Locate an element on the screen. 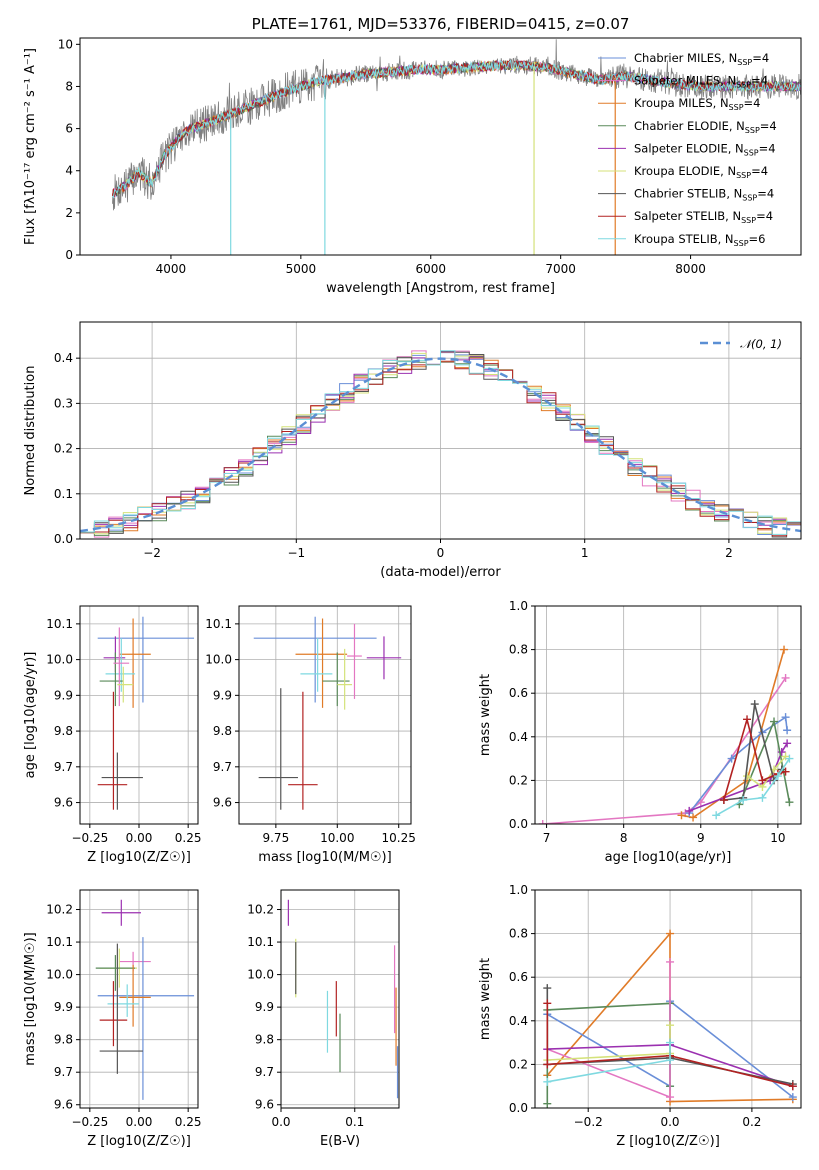  y-axis-label: mass [log10(M/M☉)] is located at coordinates (30, 998).